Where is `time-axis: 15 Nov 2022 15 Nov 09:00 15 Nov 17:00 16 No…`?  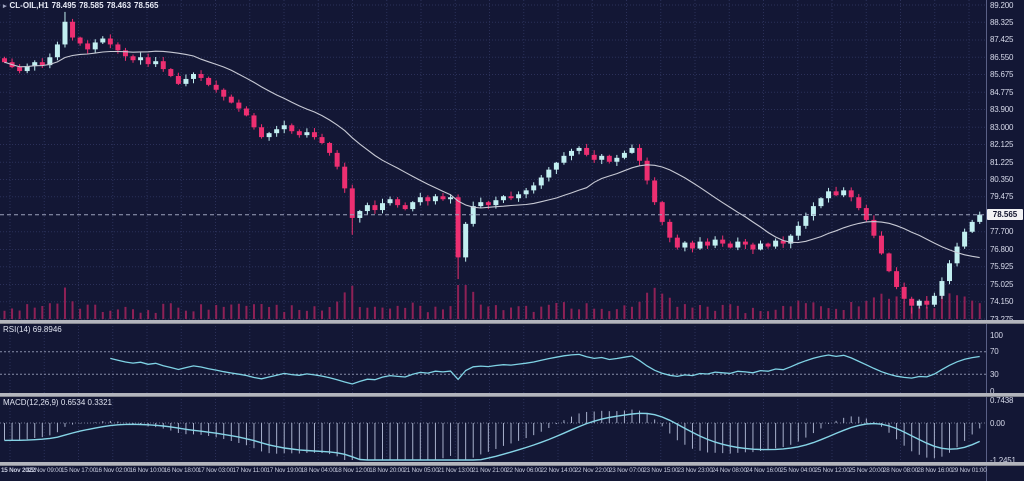
time-axis: 15 Nov 2022 15 Nov 09:00 15 Nov 17:00 16 No… is located at coordinates (512, 473).